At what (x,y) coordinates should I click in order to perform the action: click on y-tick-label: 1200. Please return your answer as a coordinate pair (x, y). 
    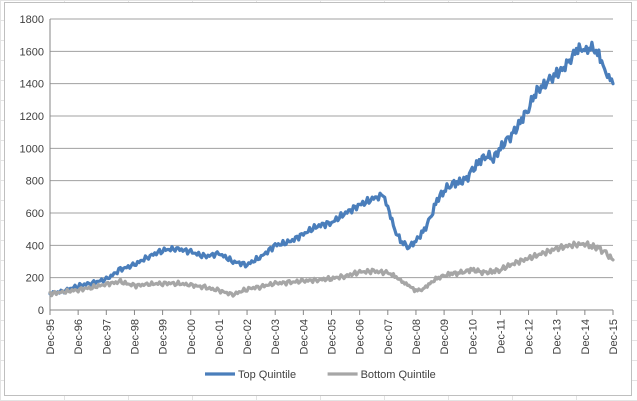
    Looking at the image, I should click on (32, 117).